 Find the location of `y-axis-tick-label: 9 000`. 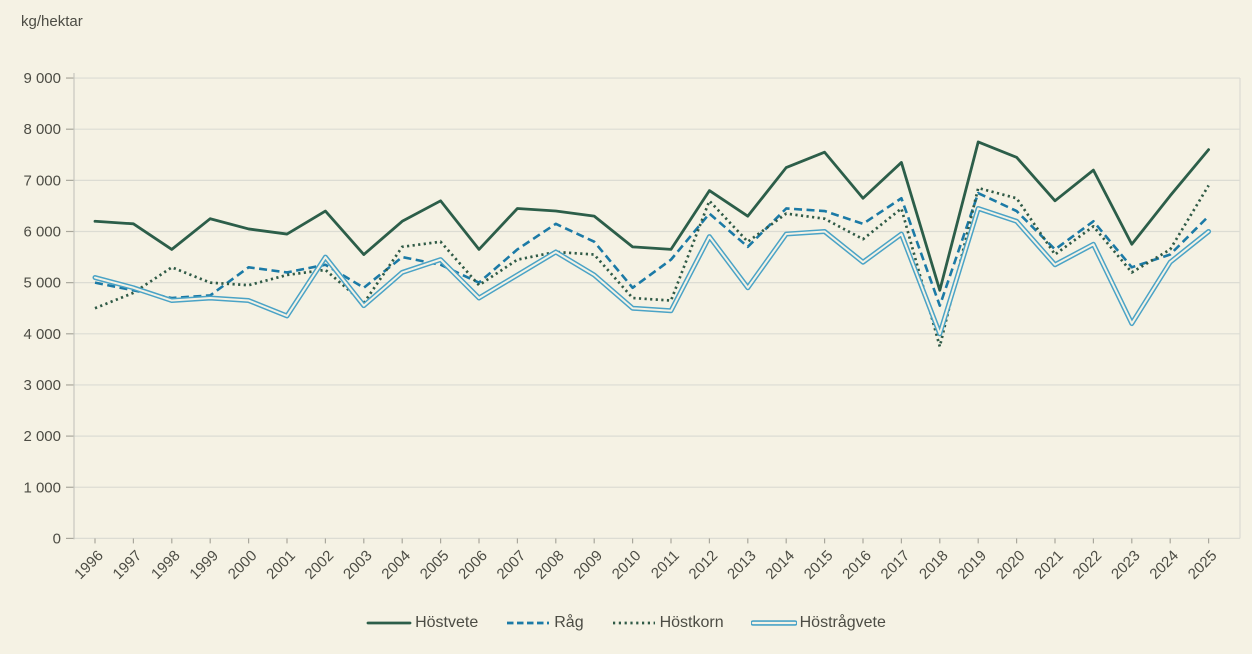

y-axis-tick-label: 9 000 is located at coordinates (42, 78).